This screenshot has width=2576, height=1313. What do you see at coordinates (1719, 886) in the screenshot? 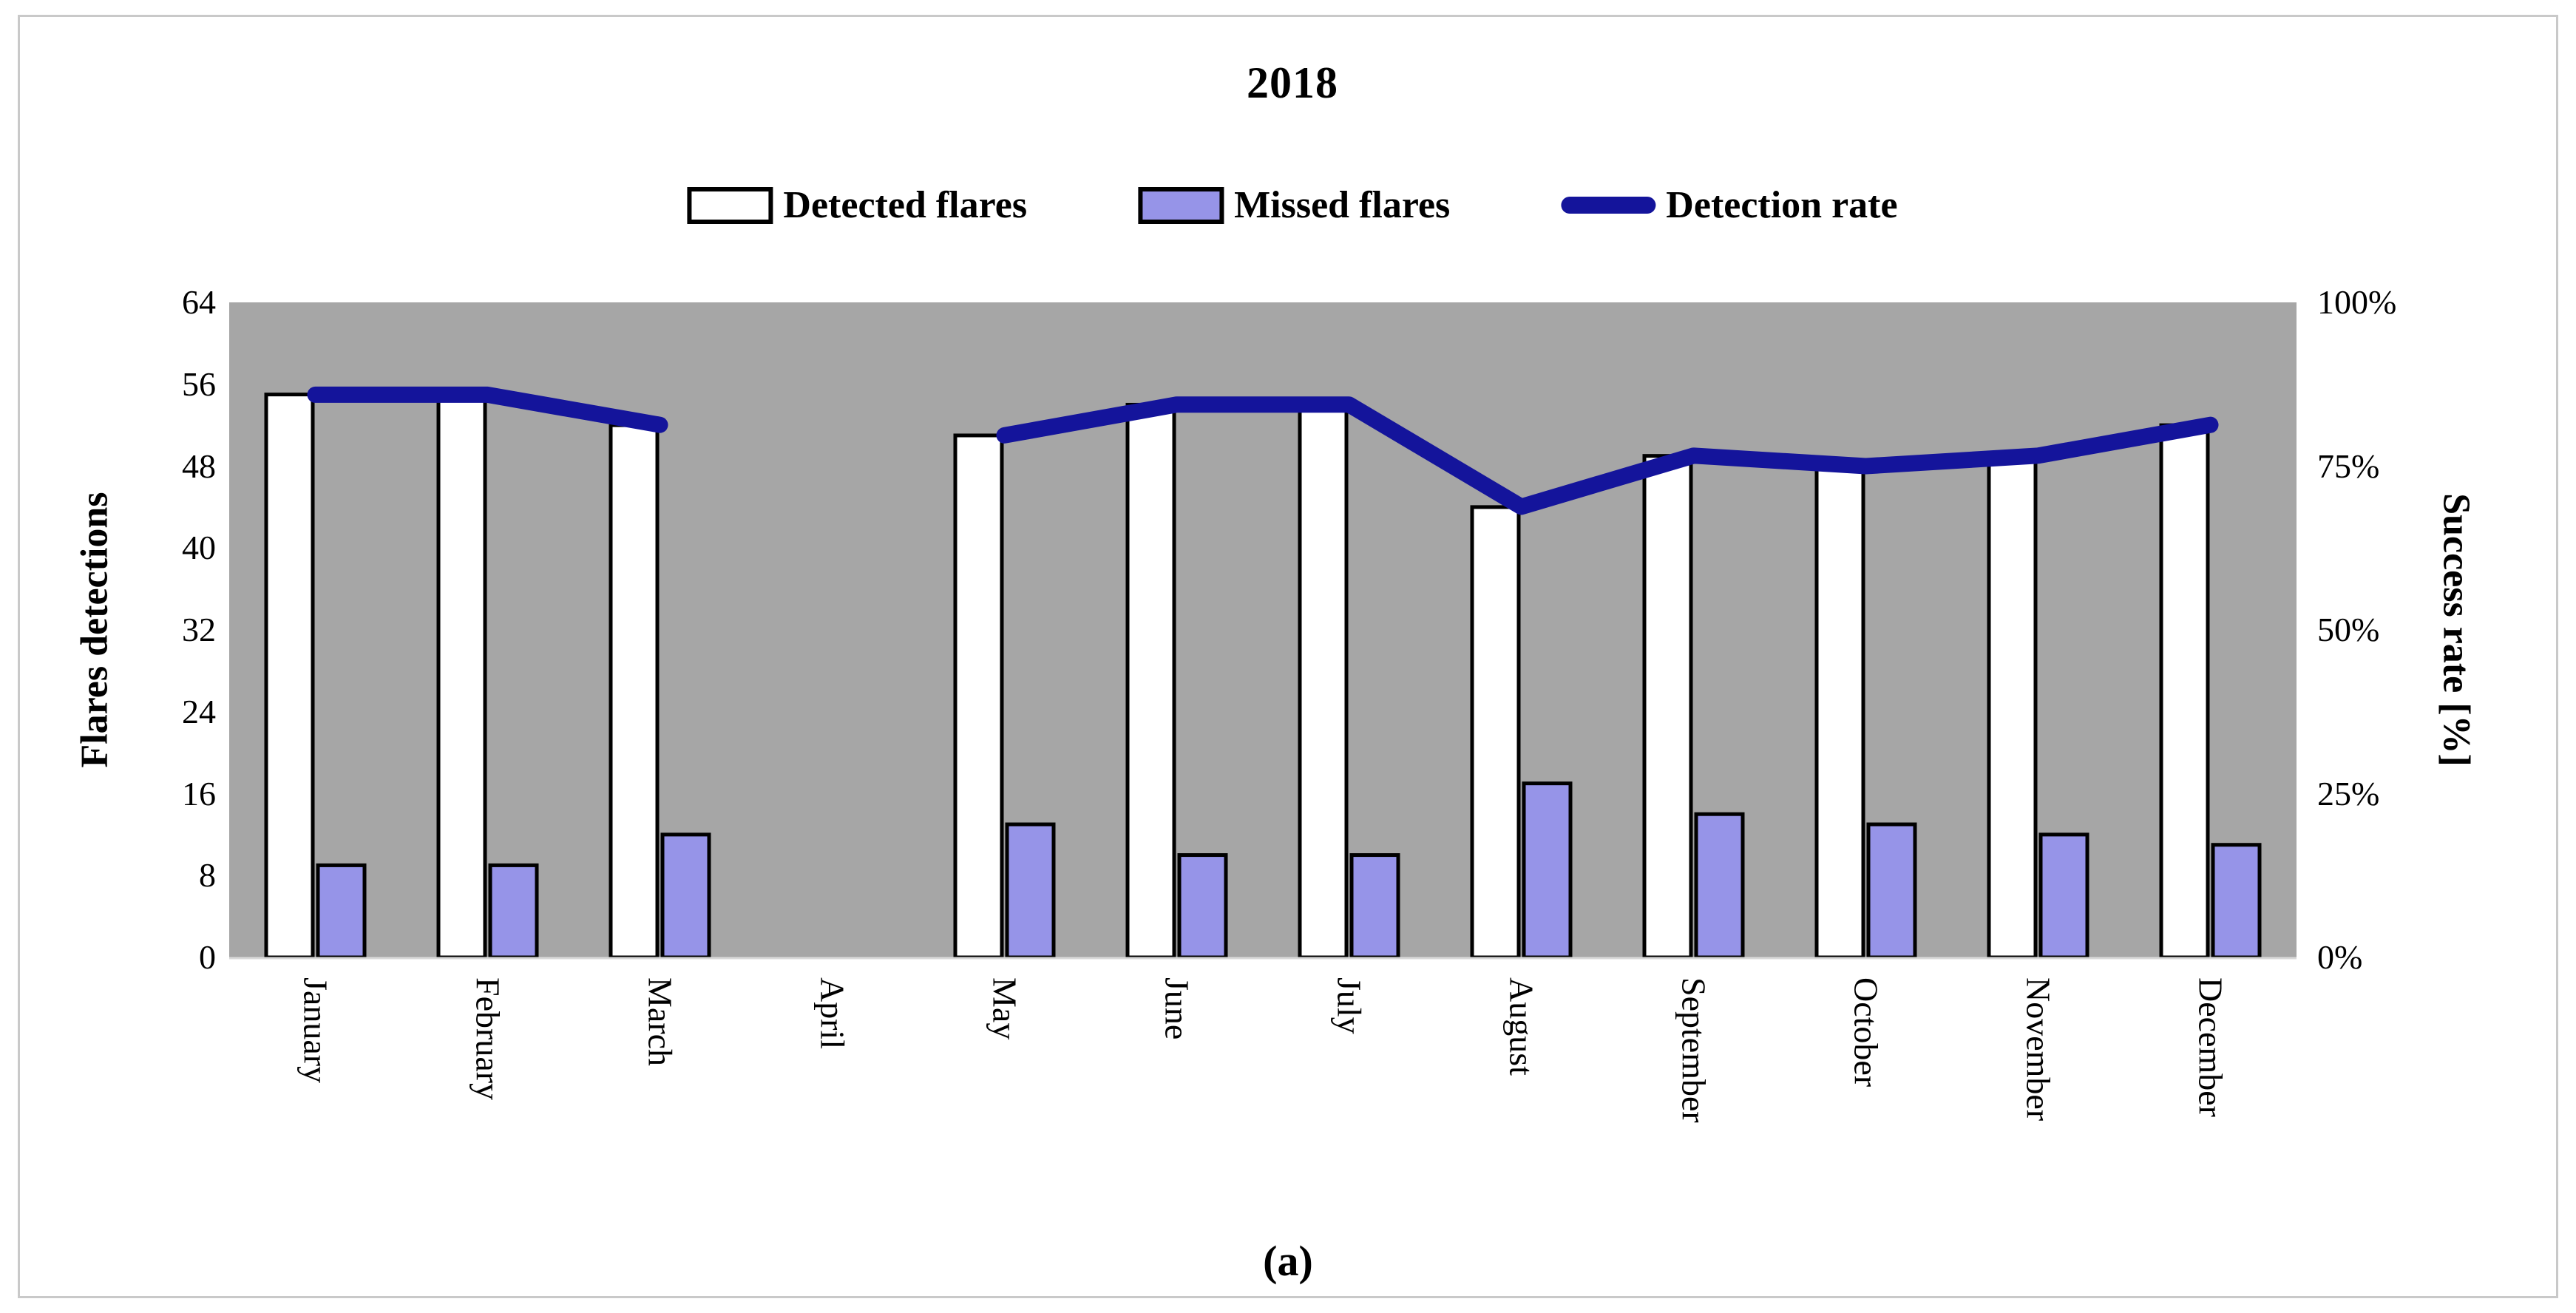
I see `bar-missed-september` at bounding box center [1719, 886].